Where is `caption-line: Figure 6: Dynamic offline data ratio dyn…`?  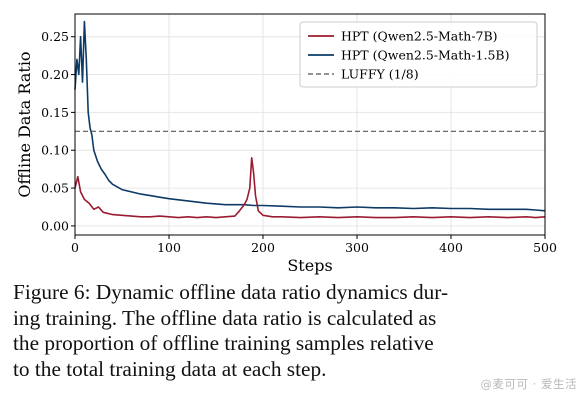 caption-line: Figure 6: Dynamic offline data ratio dyn… is located at coordinates (231, 292).